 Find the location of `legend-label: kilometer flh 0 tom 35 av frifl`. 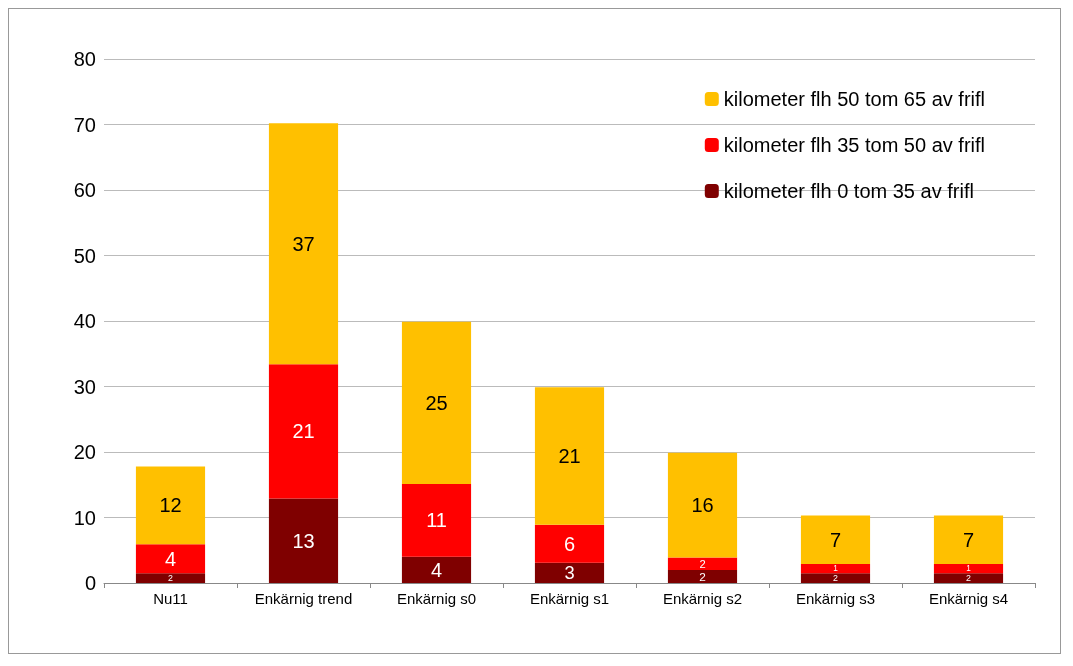

legend-label: kilometer flh 0 tom 35 av frifl is located at coordinates (848, 191).